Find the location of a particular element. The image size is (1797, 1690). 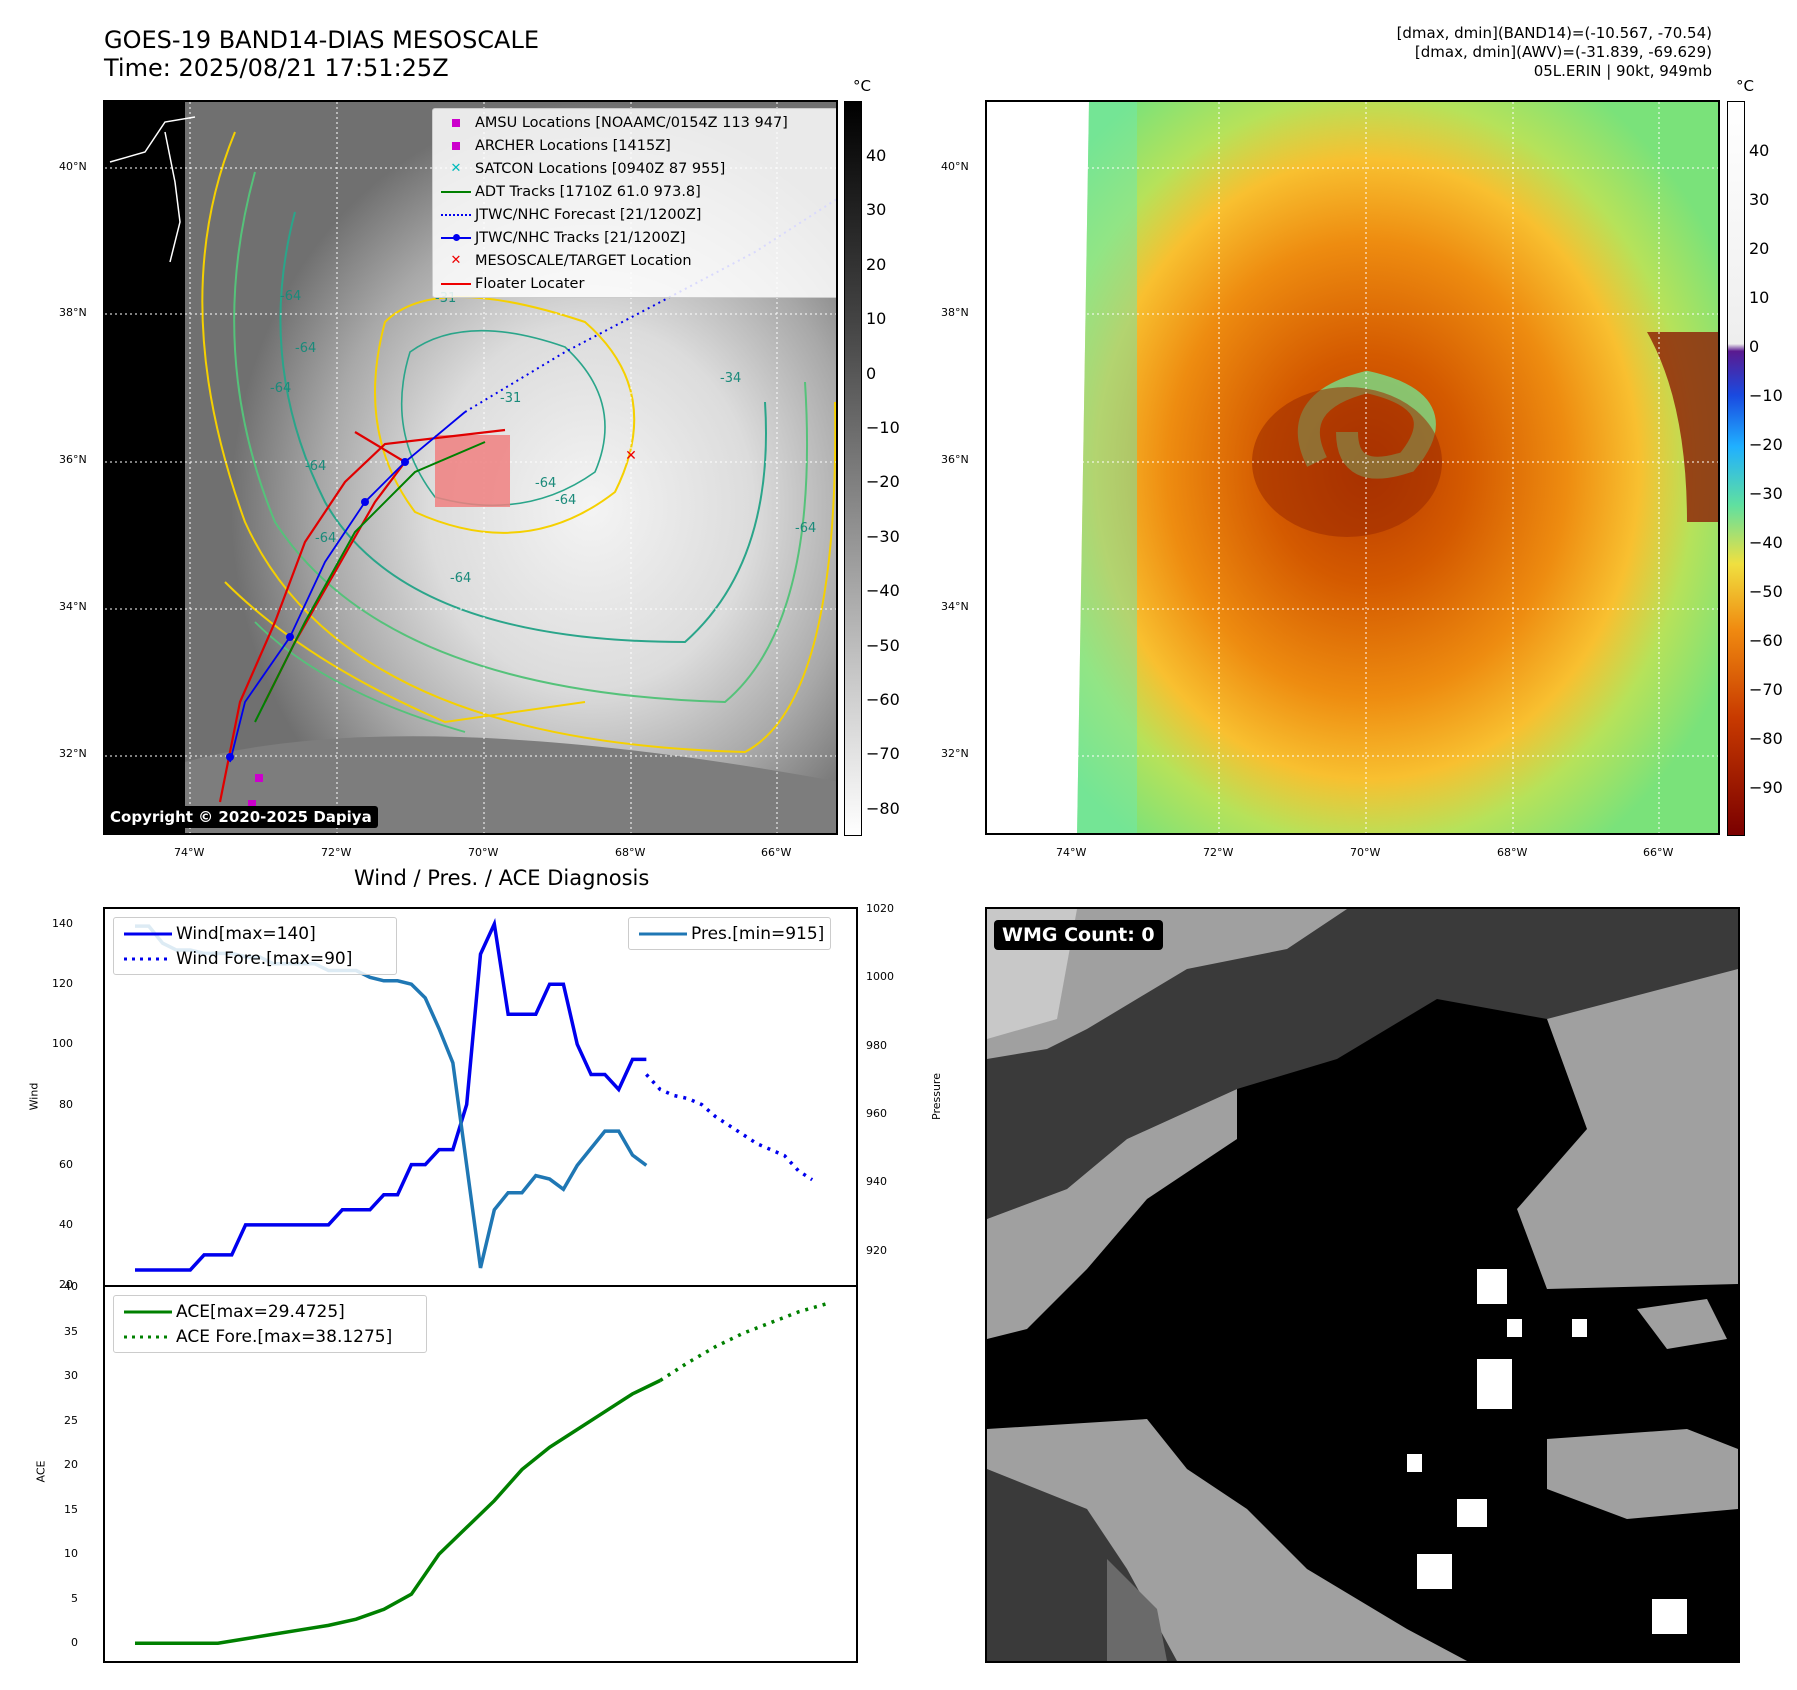

title-line-2: Time: 2025/08/21 17:51:25Z is located at coordinates (276, 68).